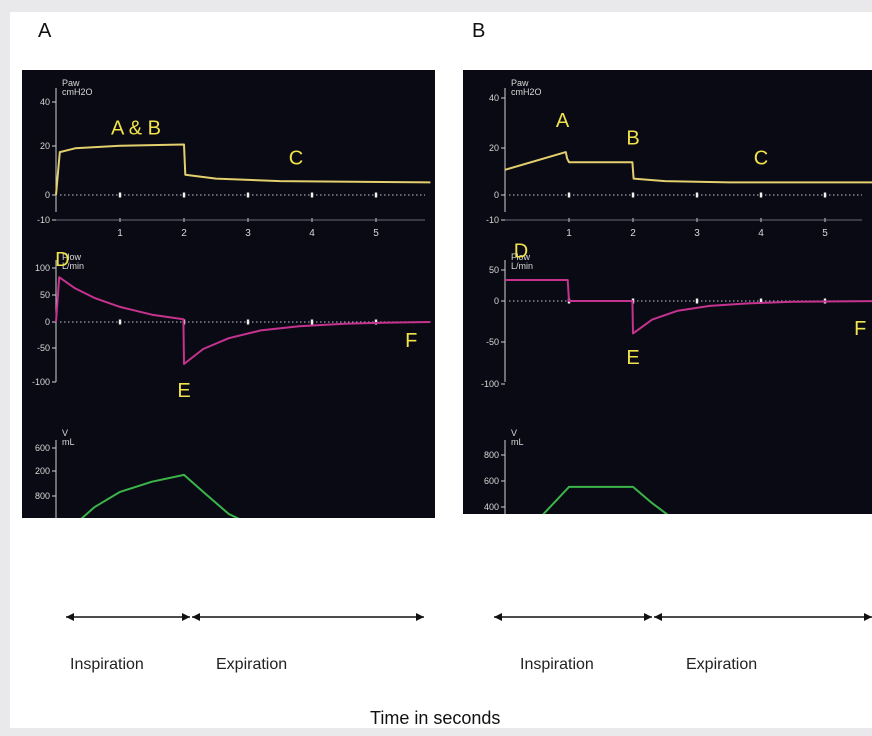 This screenshot has height=736, width=872. Describe the element at coordinates (47, 548) in the screenshot. I see `panel-a-volume-y-tick-label: 0` at that location.